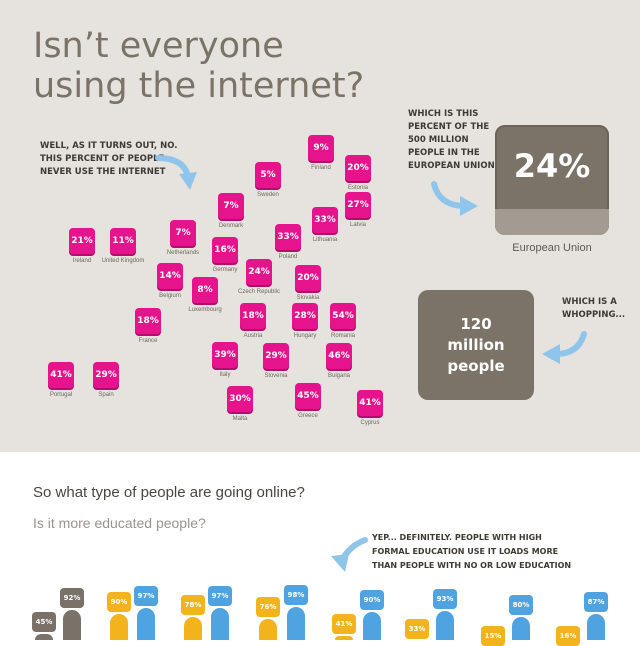  Describe the element at coordinates (61, 395) in the screenshot. I see `country-name: Portugal` at that location.